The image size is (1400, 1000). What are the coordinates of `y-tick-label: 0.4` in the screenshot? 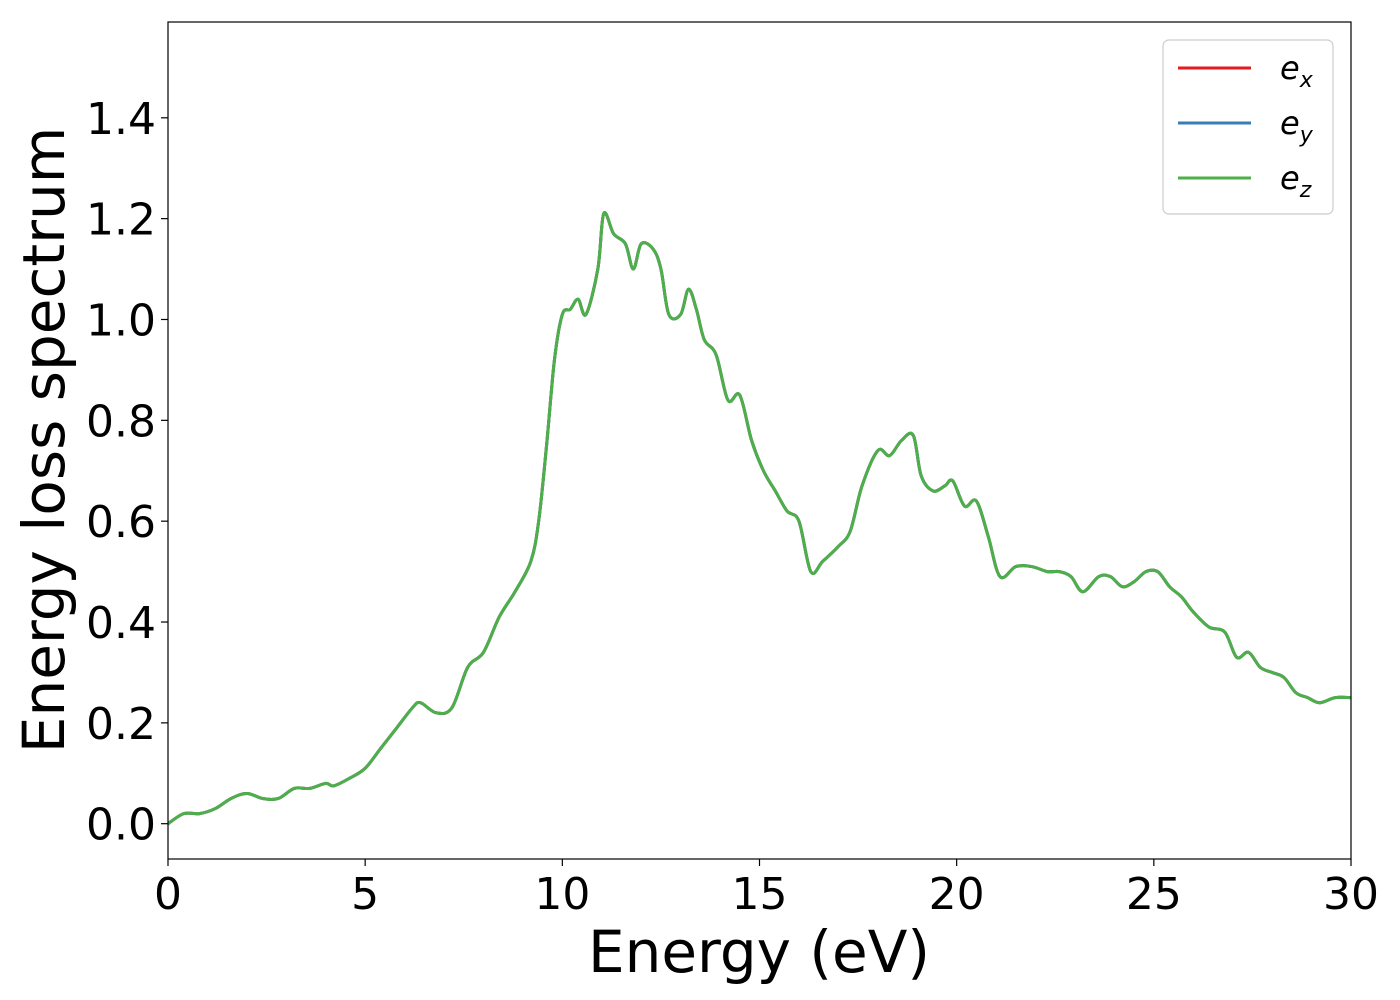 It's located at (121, 623).